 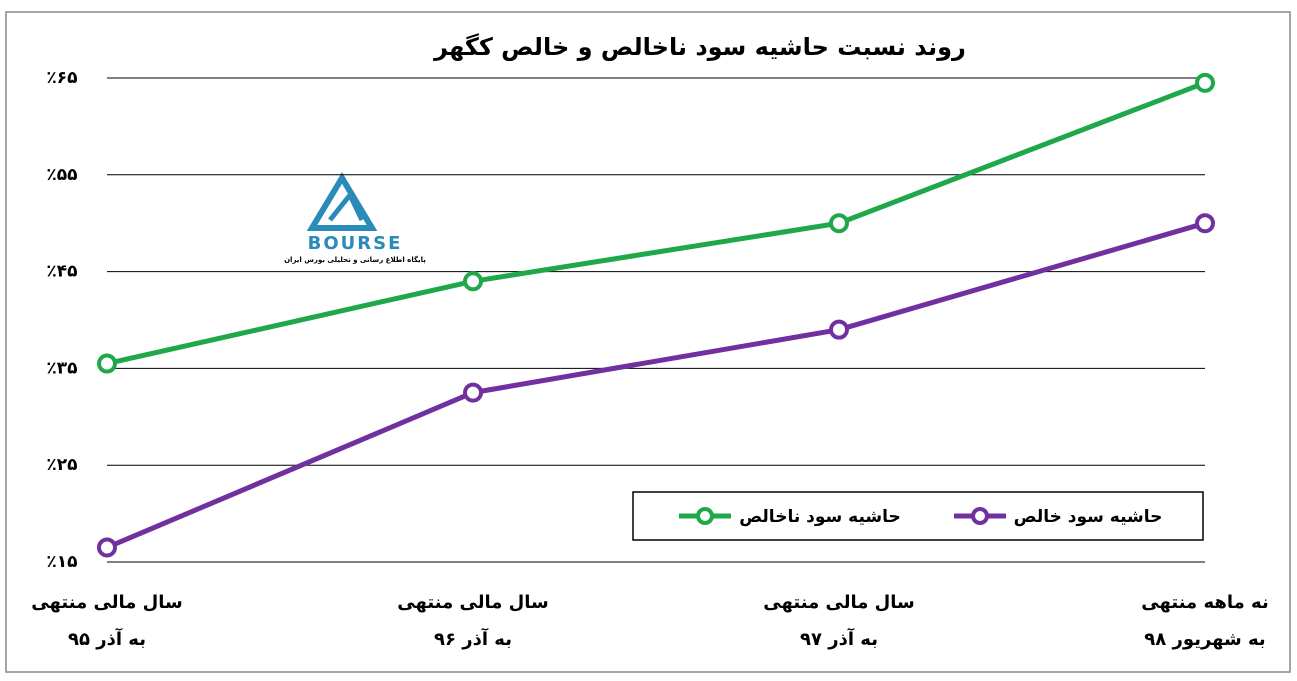 I want to click on x-tick-label: به آذر ۹۷, so click(x=839, y=638).